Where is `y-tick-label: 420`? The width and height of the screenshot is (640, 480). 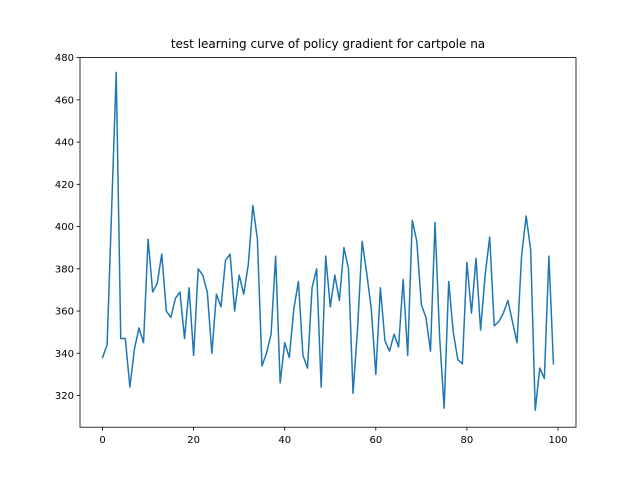
y-tick-label: 420 is located at coordinates (64, 185).